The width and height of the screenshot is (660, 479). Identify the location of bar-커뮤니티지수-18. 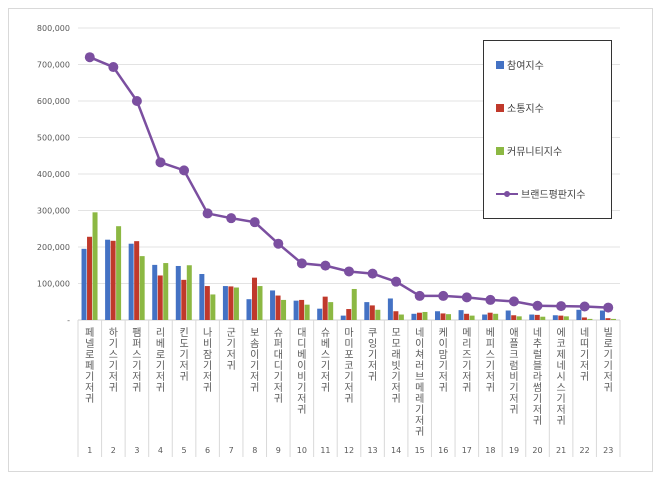
(496, 316).